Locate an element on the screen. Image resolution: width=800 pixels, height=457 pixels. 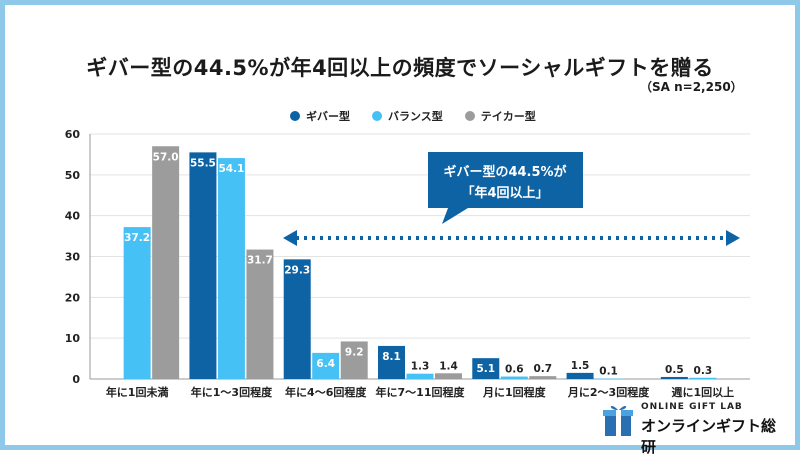
callout-text-line1: ギバー型の44.5%が is located at coordinates (504, 172).